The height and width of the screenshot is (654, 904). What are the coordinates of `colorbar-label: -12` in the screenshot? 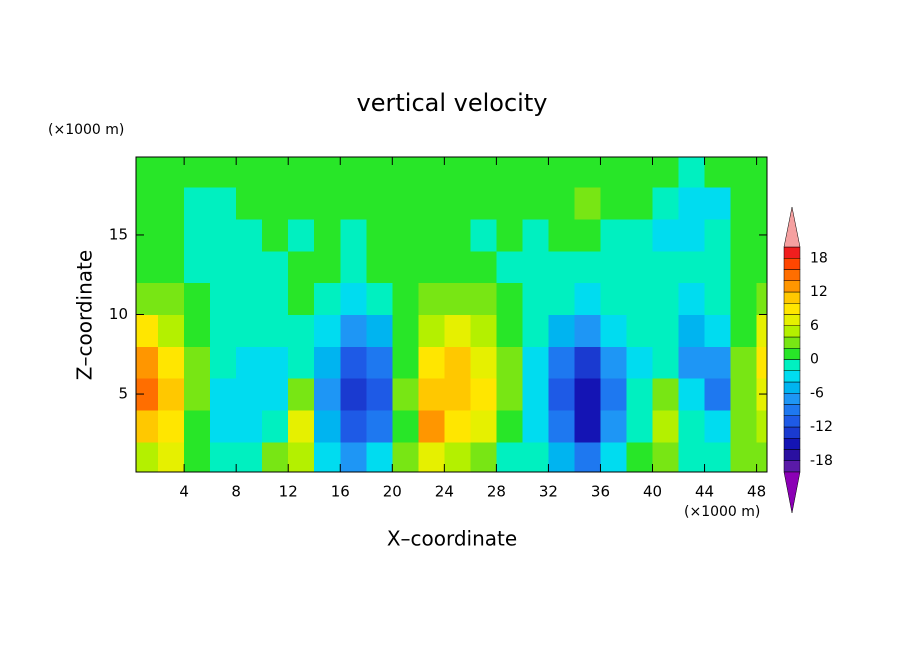 It's located at (821, 427).